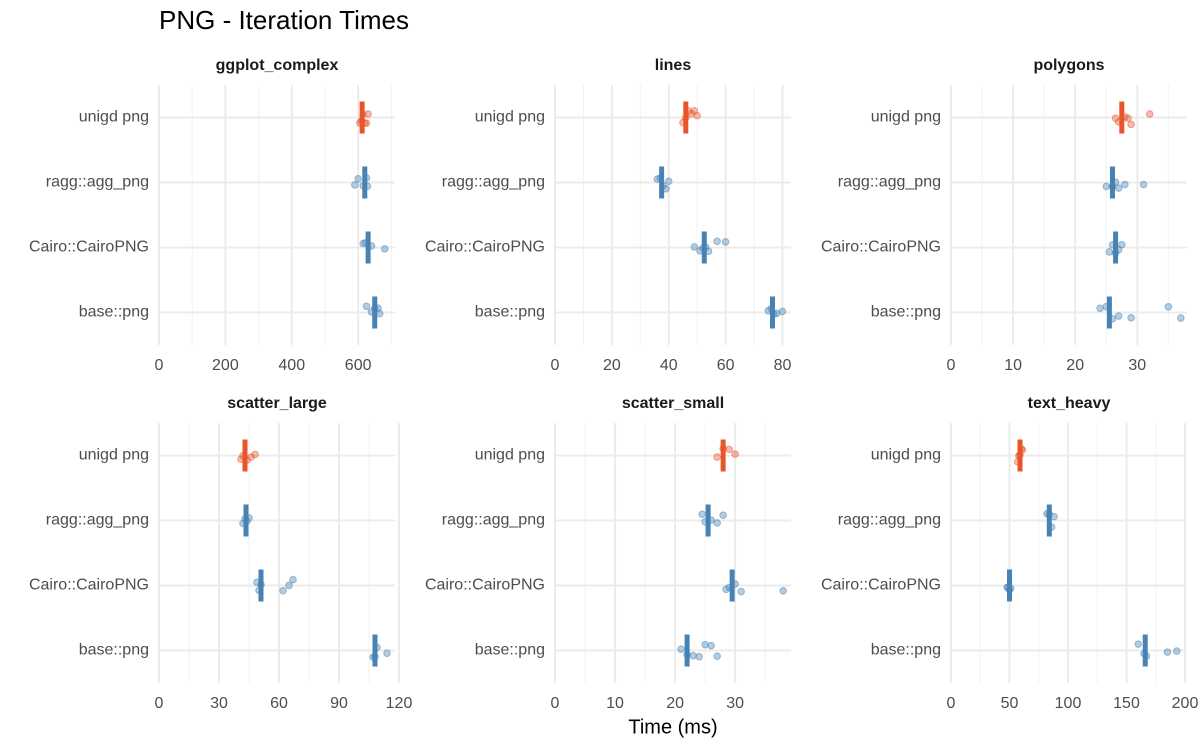 The image size is (1200, 750). What do you see at coordinates (291, 365) in the screenshot?
I see `x-tick-label: 400` at bounding box center [291, 365].